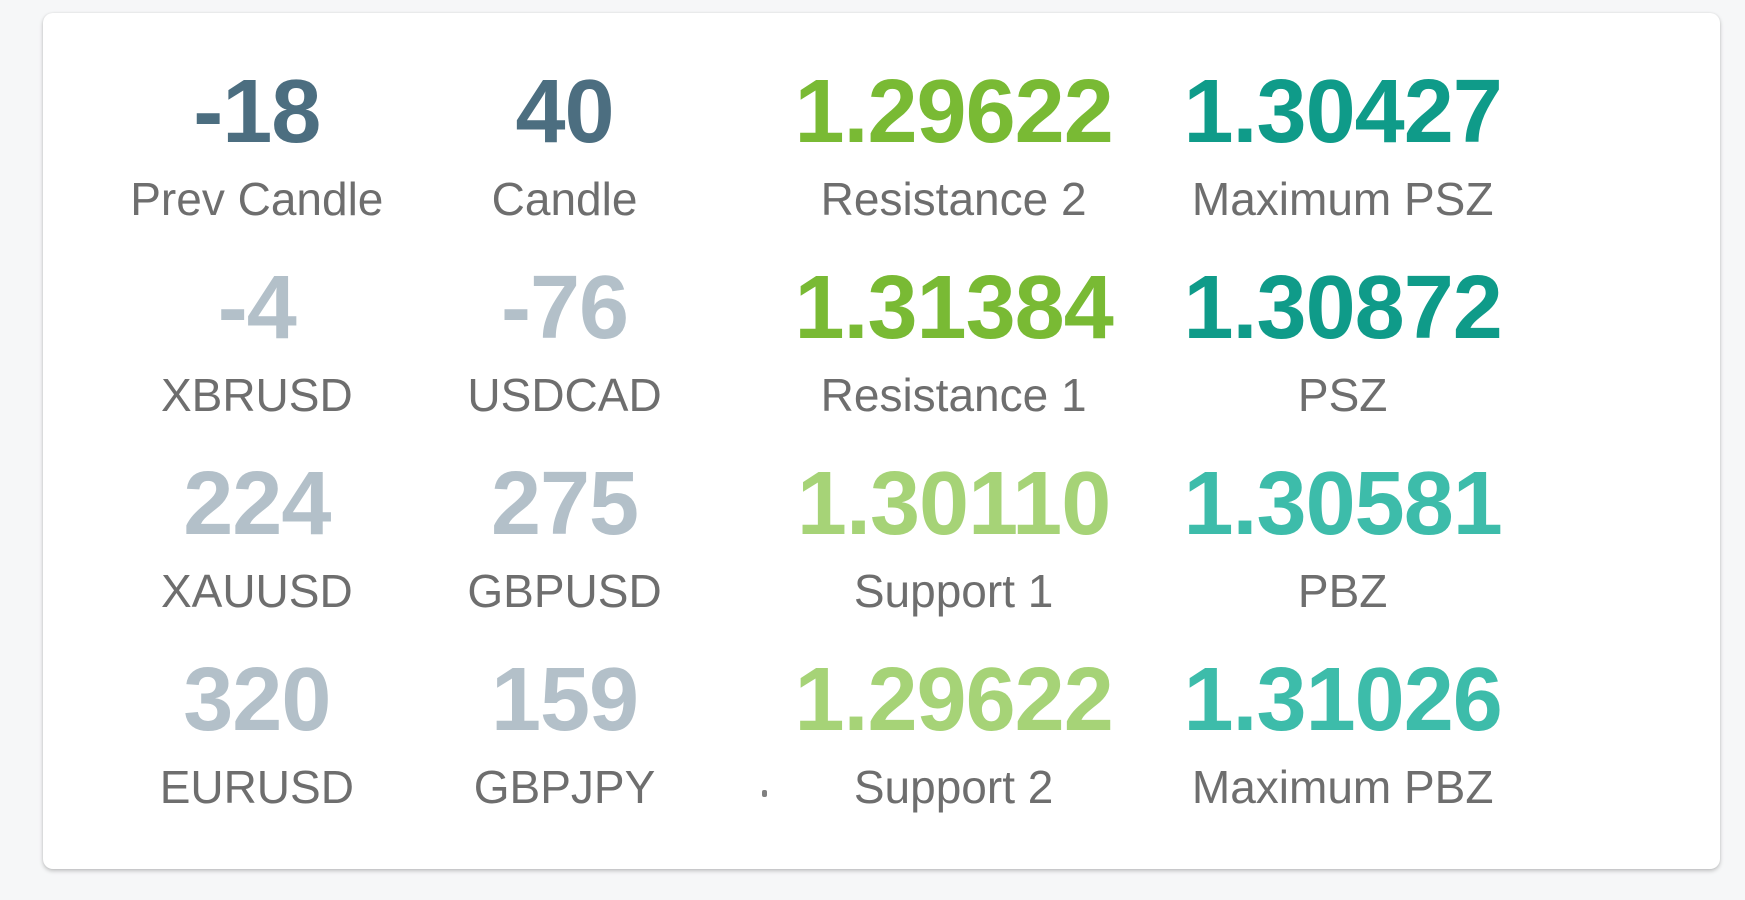 This screenshot has height=900, width=1745. What do you see at coordinates (257, 199) in the screenshot?
I see `stat-label: Prev Candle` at bounding box center [257, 199].